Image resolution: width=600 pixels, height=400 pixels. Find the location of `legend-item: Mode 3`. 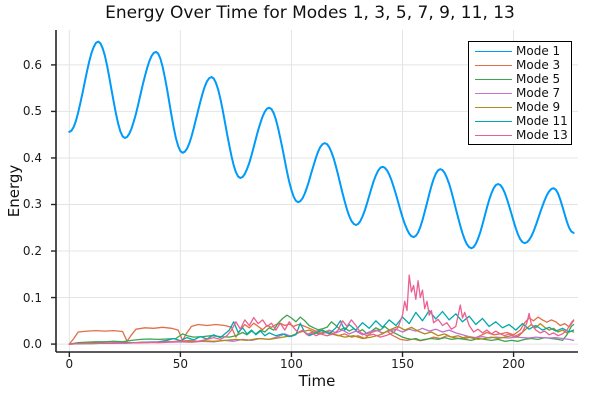

legend-item: Mode 3 is located at coordinates (520, 65).